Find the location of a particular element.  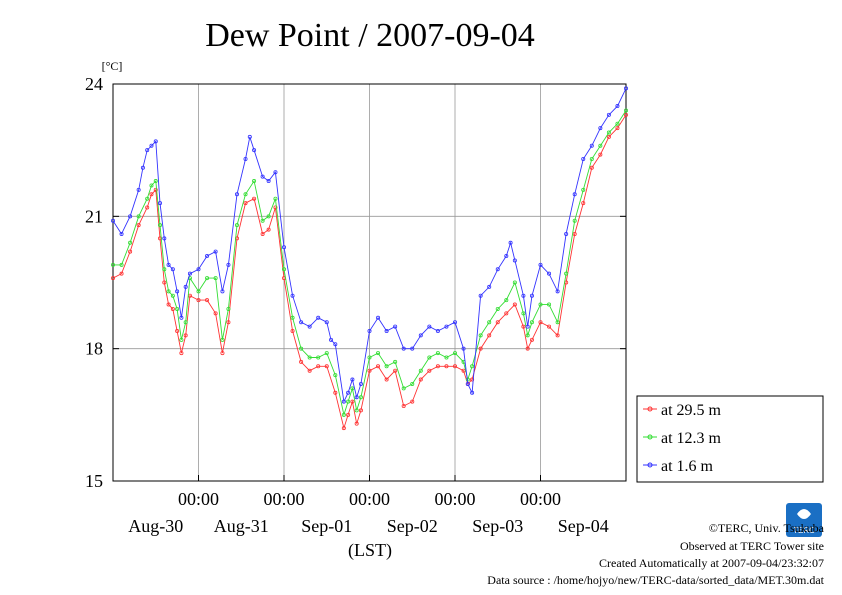

drop-icon is located at coordinates (804, 514).